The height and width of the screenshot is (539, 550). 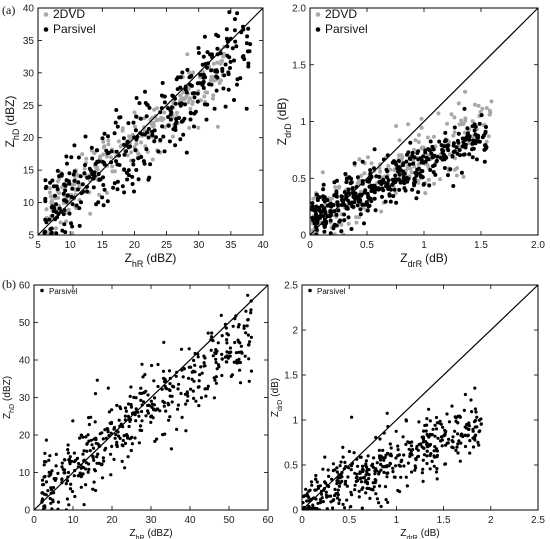 What do you see at coordinates (424, 260) in the screenshot?
I see `x-axis-label: ZdrR (dB)` at bounding box center [424, 260].